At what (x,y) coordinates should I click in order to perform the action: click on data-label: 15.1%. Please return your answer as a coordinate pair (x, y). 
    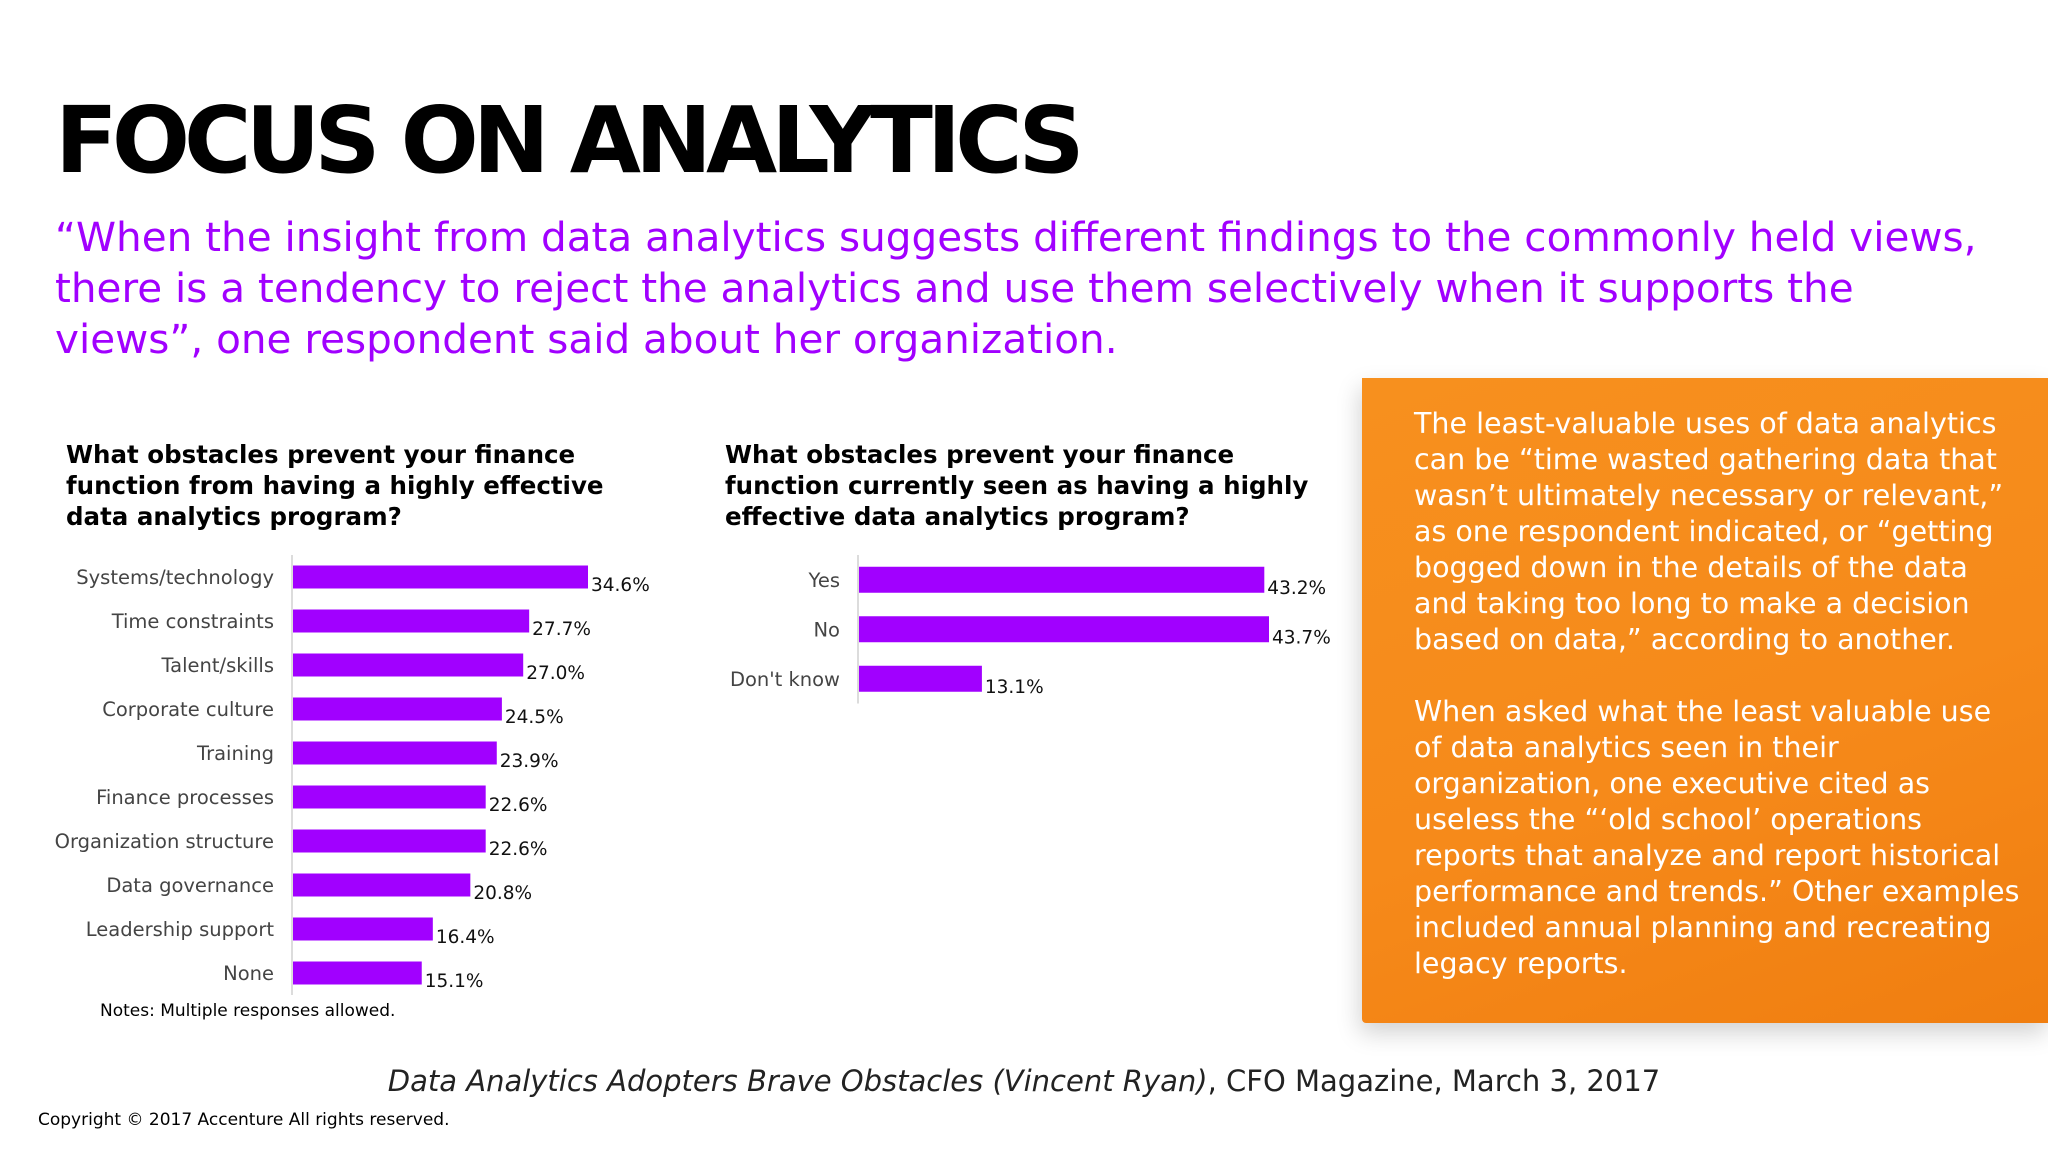
    Looking at the image, I should click on (454, 981).